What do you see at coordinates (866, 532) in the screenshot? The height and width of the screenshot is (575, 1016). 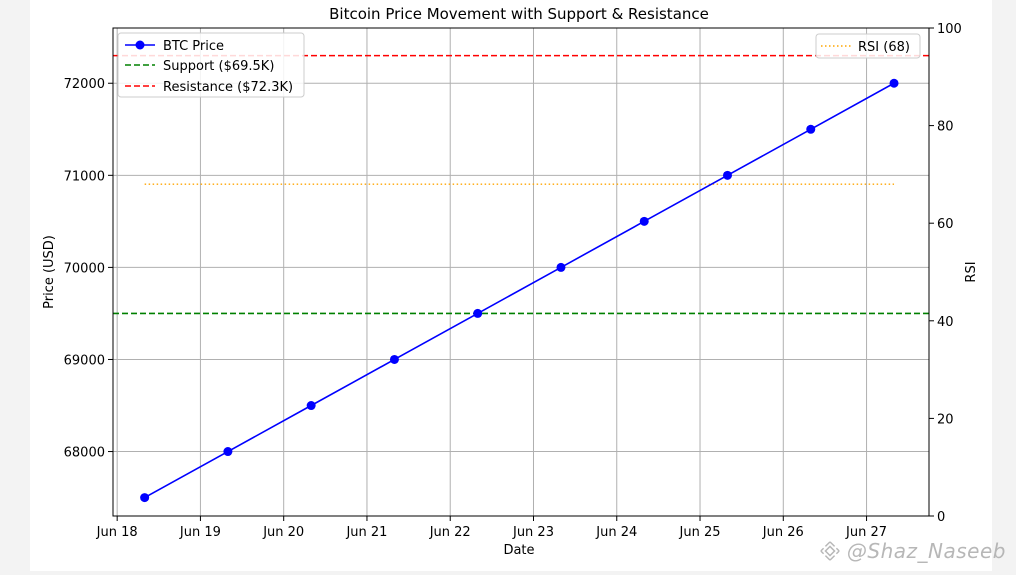 I see `x-tick-label: Jun 27` at bounding box center [866, 532].